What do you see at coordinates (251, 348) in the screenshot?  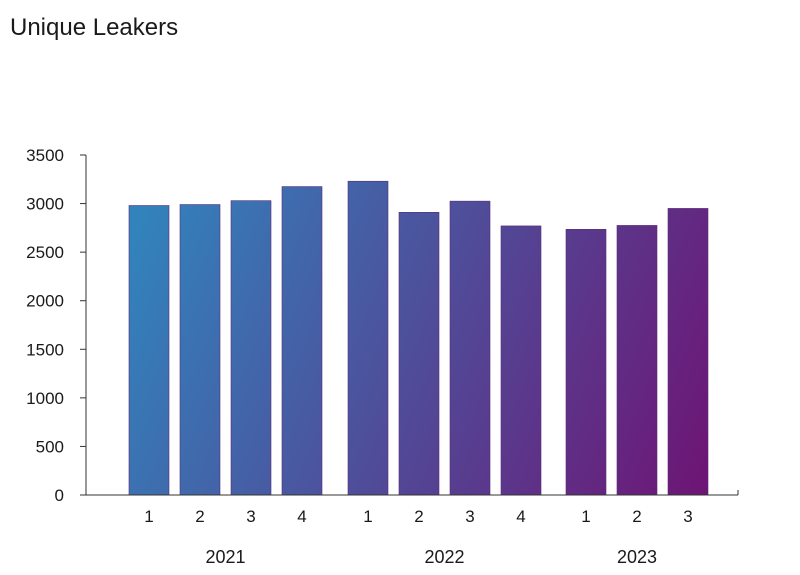 I see `bar-2021-q3` at bounding box center [251, 348].